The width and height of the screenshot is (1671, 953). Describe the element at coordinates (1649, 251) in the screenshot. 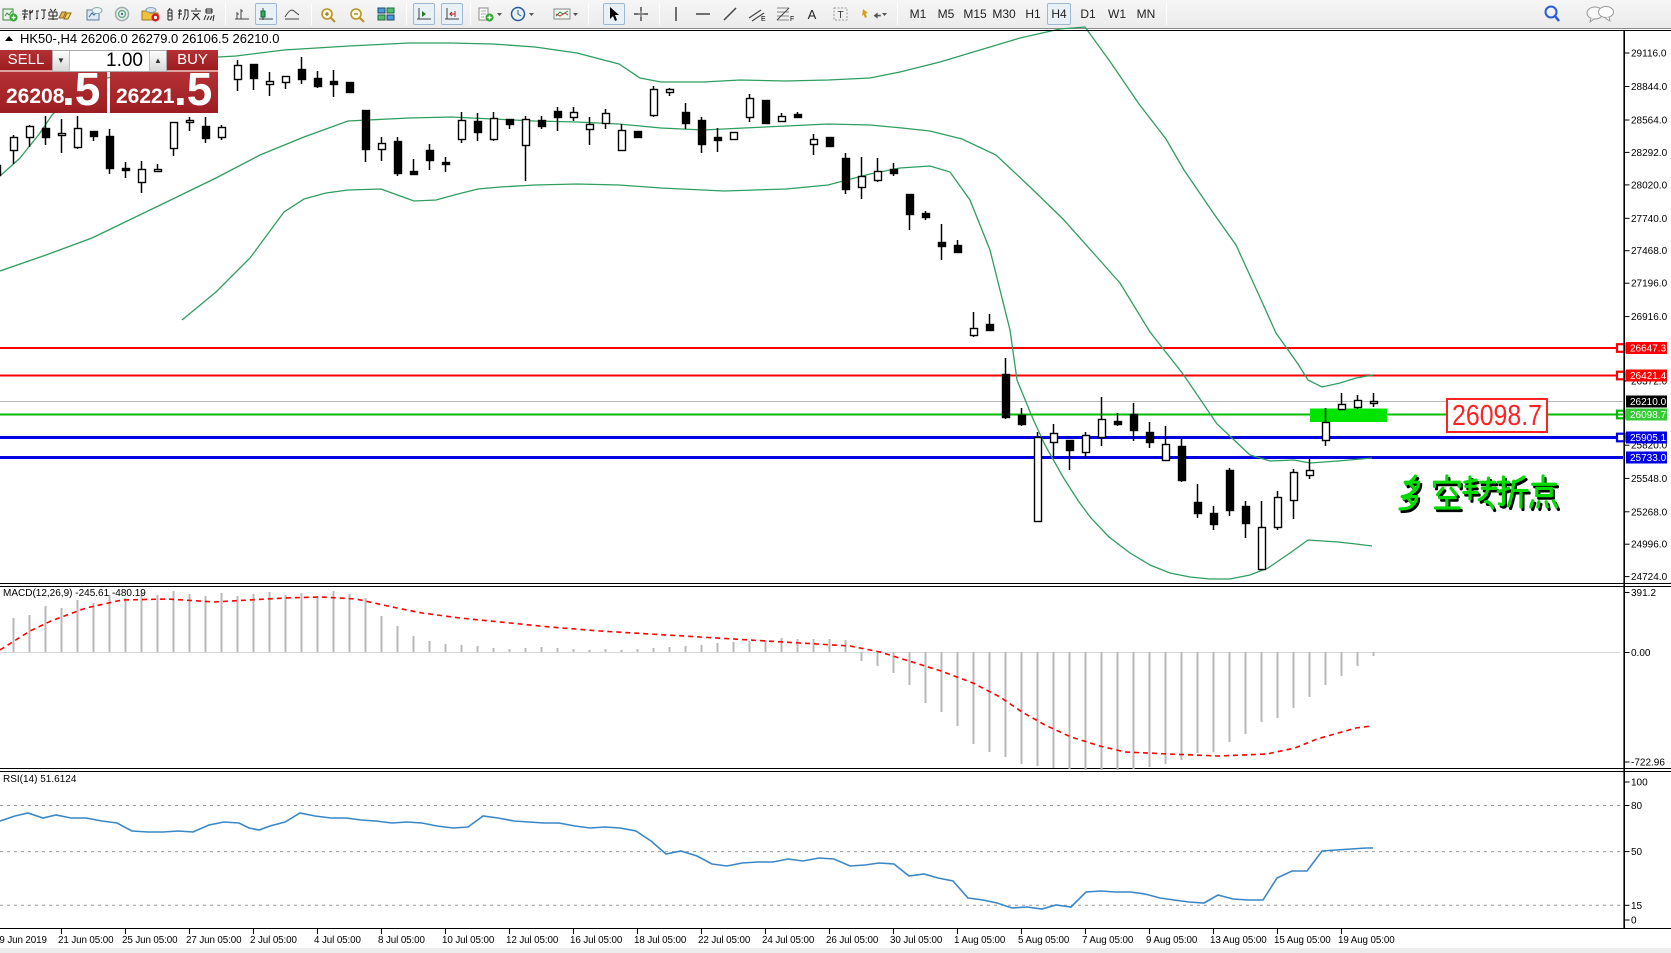

I see `svg-text: 27468.0` at that location.